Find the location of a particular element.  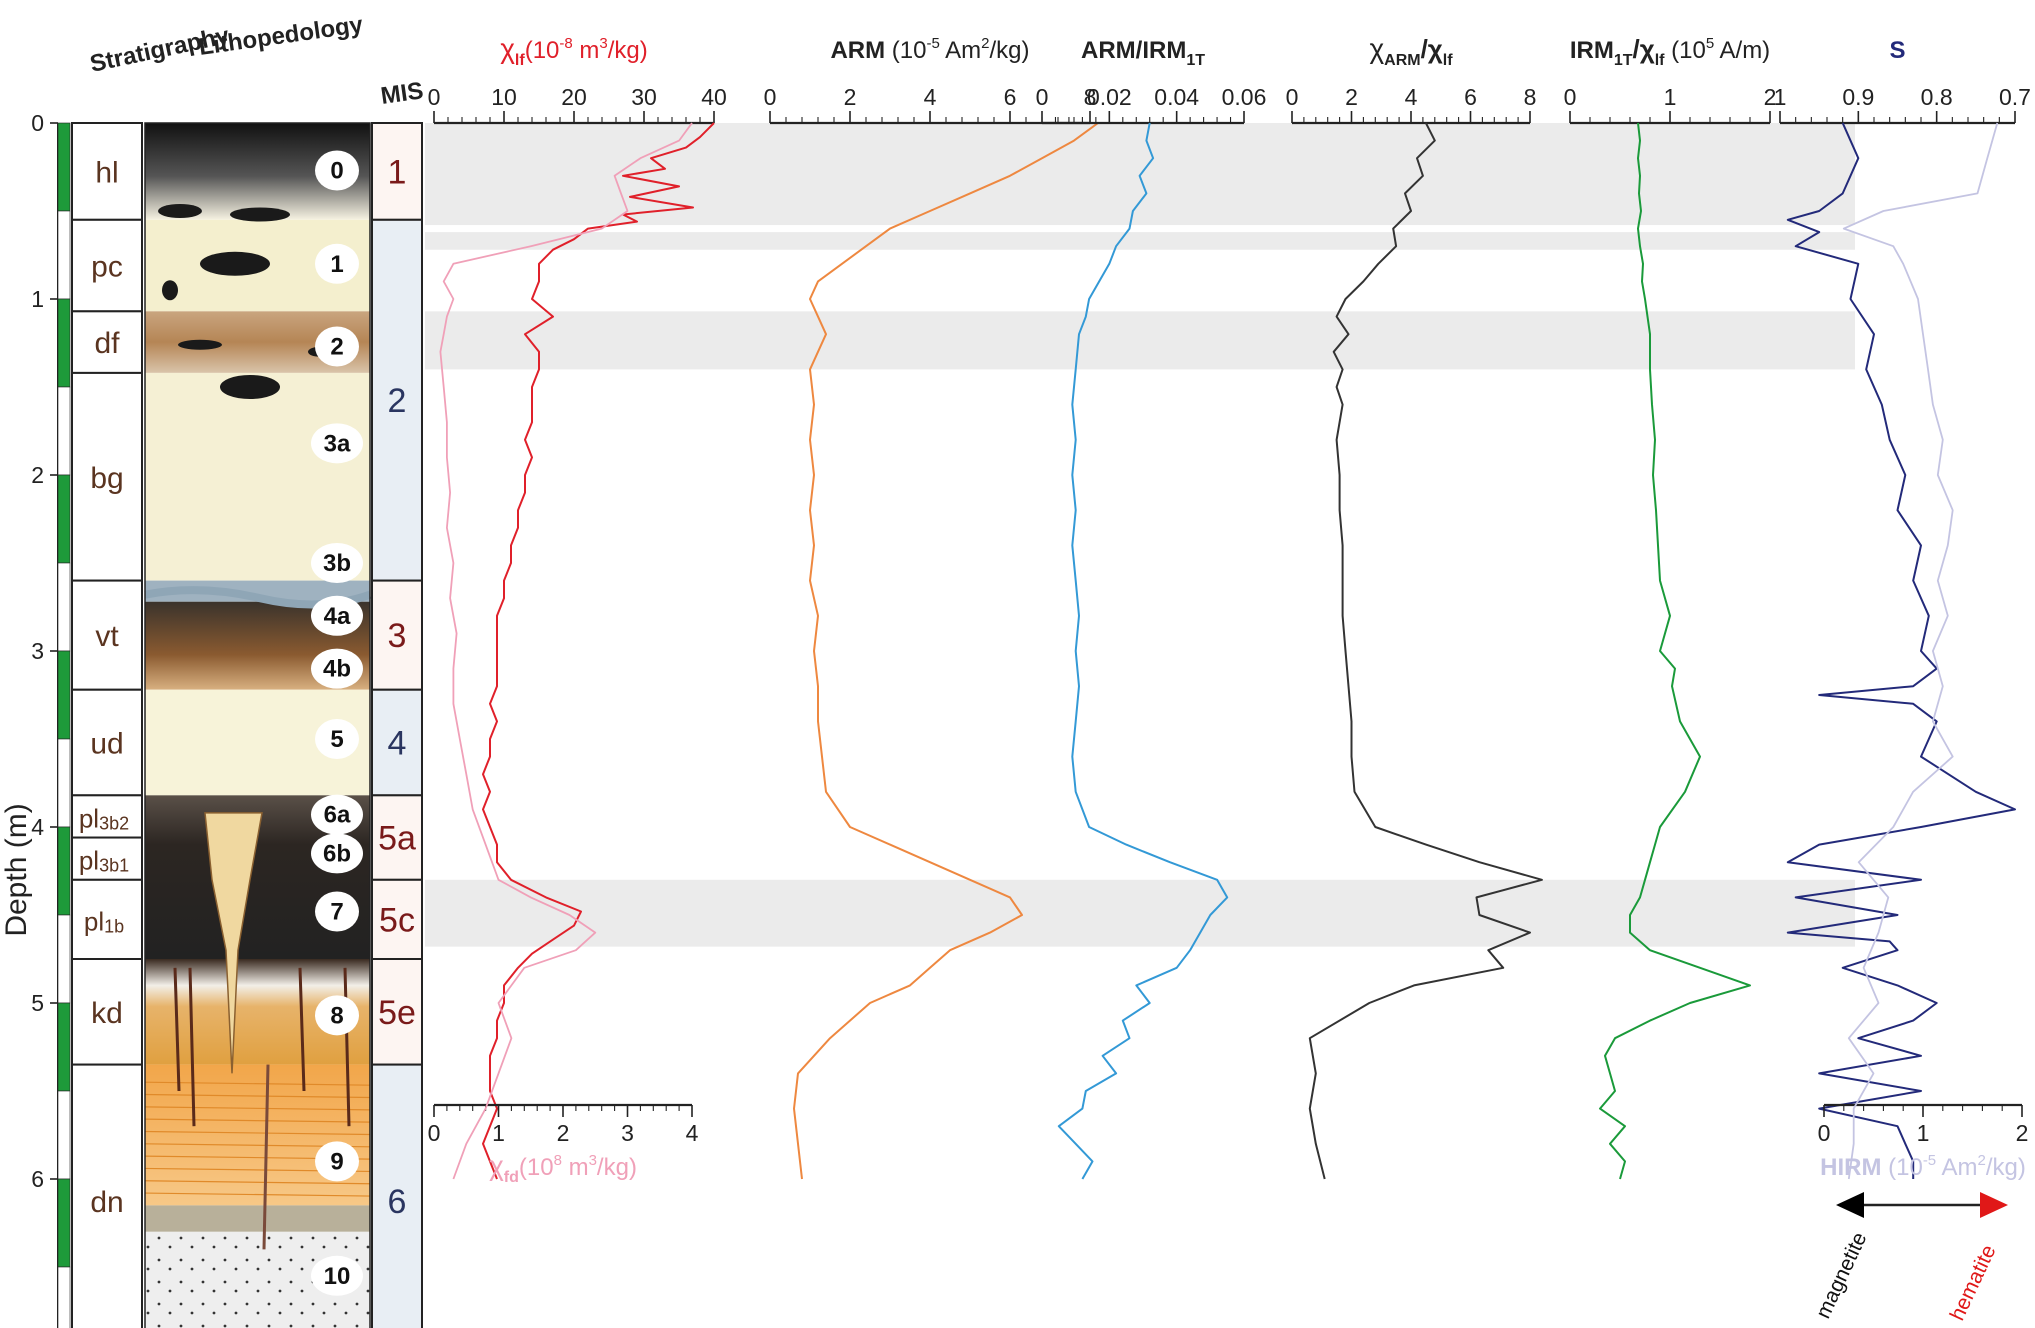

strat-unit-kd is located at coordinates (107, 1012).